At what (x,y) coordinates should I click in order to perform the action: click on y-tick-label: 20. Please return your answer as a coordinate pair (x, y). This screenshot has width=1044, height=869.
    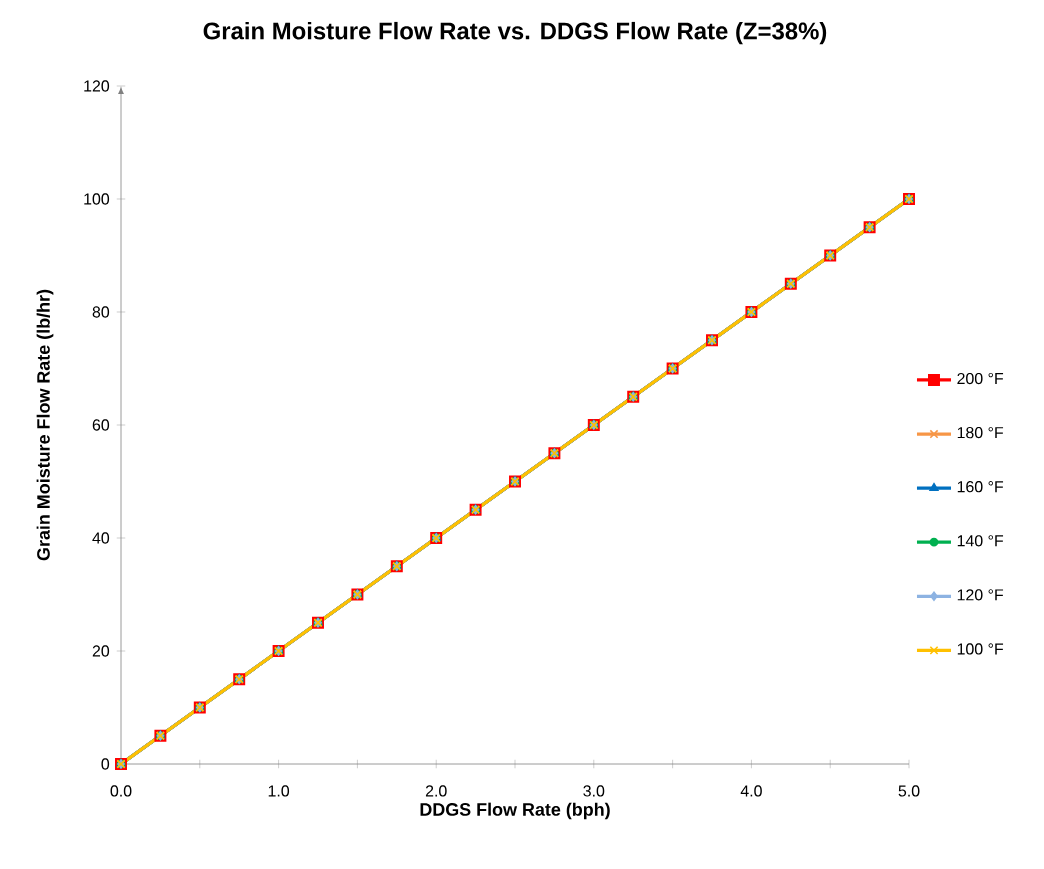
    Looking at the image, I should click on (101, 651).